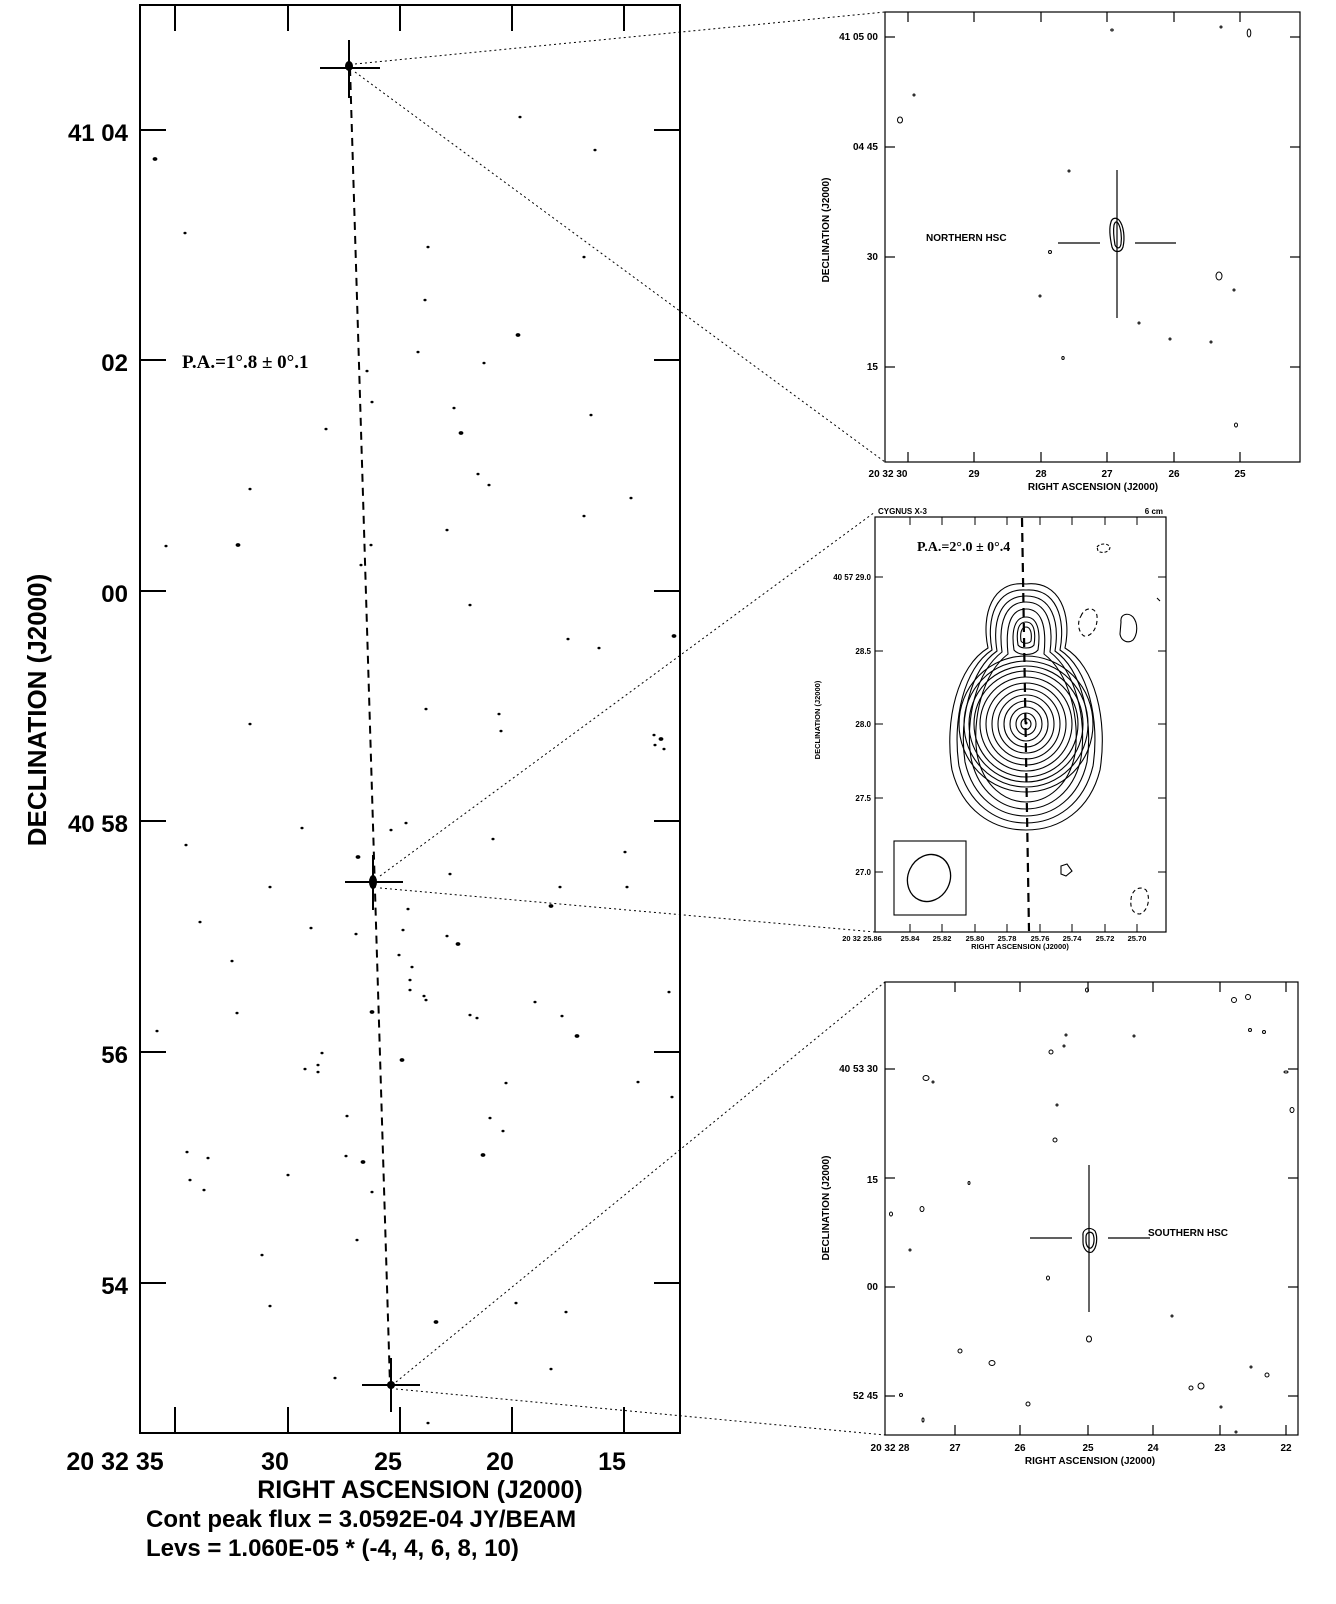 The image size is (1336, 1604). I want to click on main-core-source, so click(373, 882).